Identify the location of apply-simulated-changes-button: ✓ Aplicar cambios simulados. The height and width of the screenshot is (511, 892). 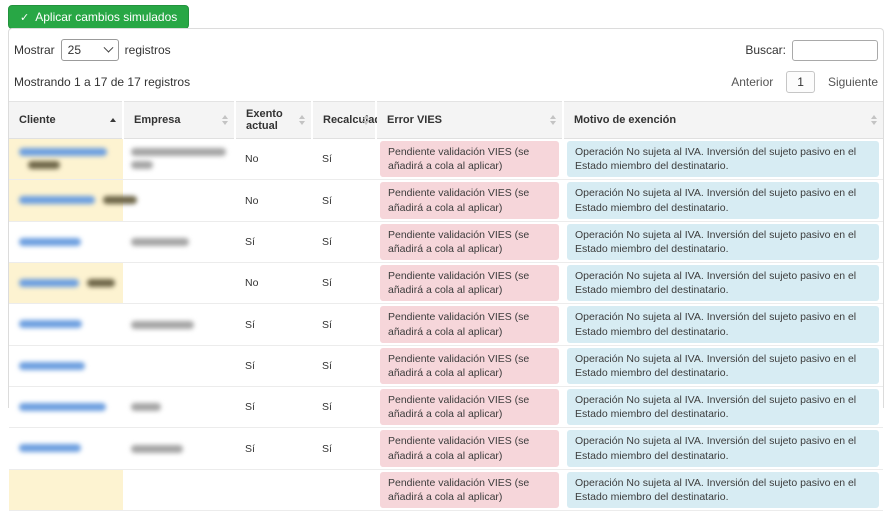
(99, 17).